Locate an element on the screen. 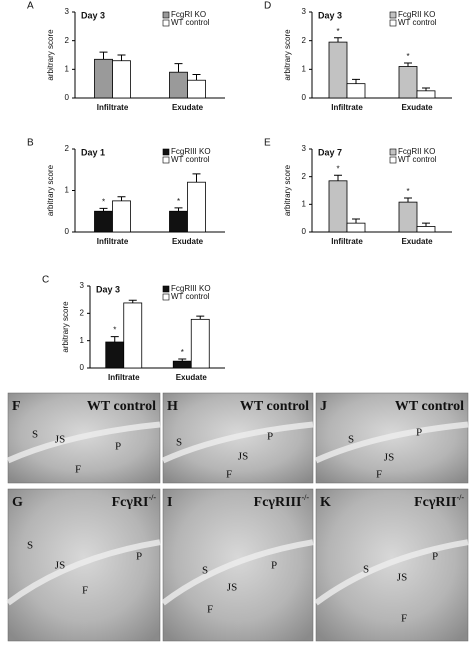 This screenshot has width=474, height=645. panel-letter: H is located at coordinates (172, 406).